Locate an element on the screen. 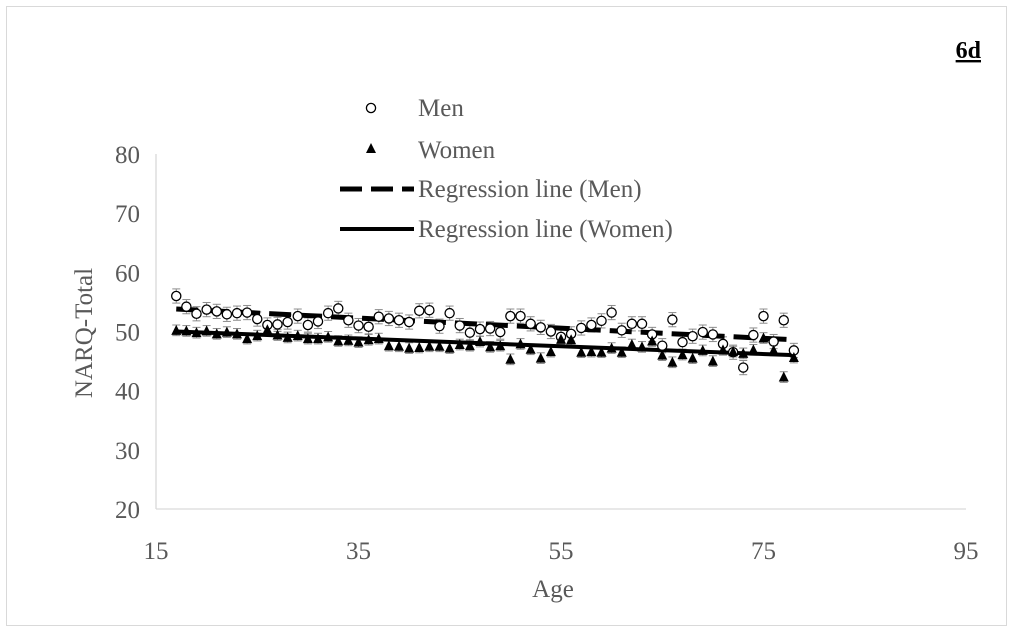 This screenshot has width=1015, height=633. x-tick-label: 75 is located at coordinates (763, 551).